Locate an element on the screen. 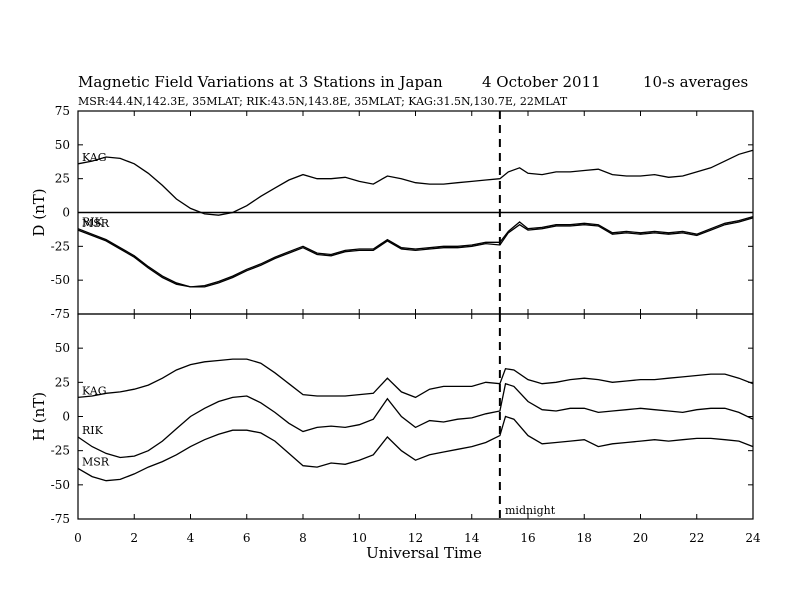 Image resolution: width=792 pixels, height=612 pixels. x-tick-label: 12 is located at coordinates (415, 538).